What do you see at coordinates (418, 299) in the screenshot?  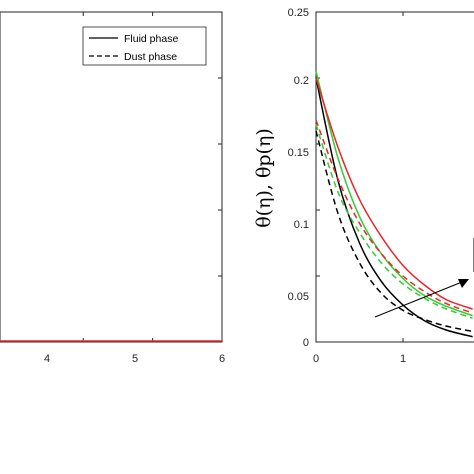 I see `trend-arrow-shaft` at bounding box center [418, 299].